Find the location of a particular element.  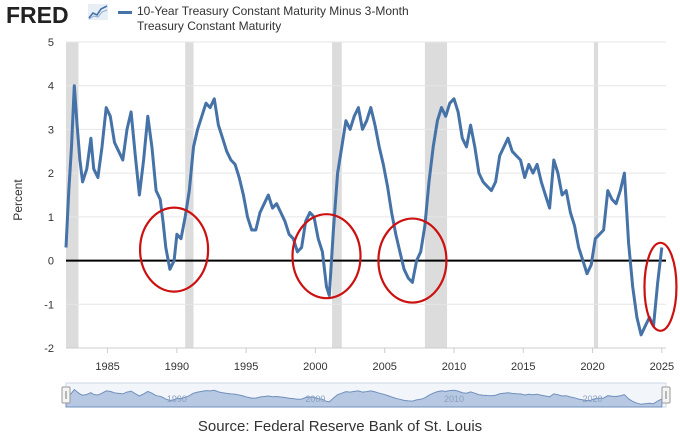

y-tick-label: 0 is located at coordinates (51, 262).